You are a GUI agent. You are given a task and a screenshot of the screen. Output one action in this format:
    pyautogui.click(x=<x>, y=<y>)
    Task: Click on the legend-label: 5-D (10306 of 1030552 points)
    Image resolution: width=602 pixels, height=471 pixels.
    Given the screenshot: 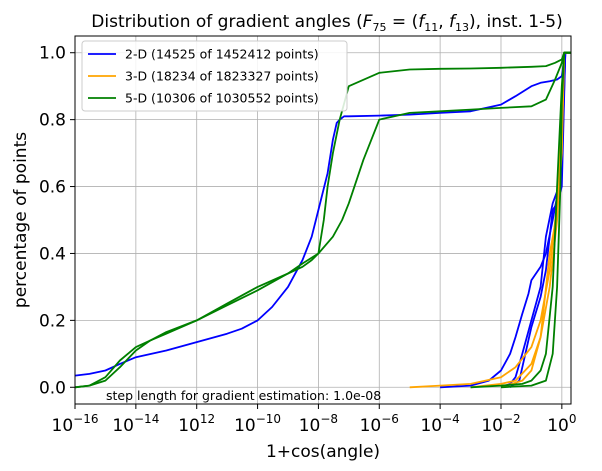 What is the action you would take?
    pyautogui.click(x=222, y=98)
    